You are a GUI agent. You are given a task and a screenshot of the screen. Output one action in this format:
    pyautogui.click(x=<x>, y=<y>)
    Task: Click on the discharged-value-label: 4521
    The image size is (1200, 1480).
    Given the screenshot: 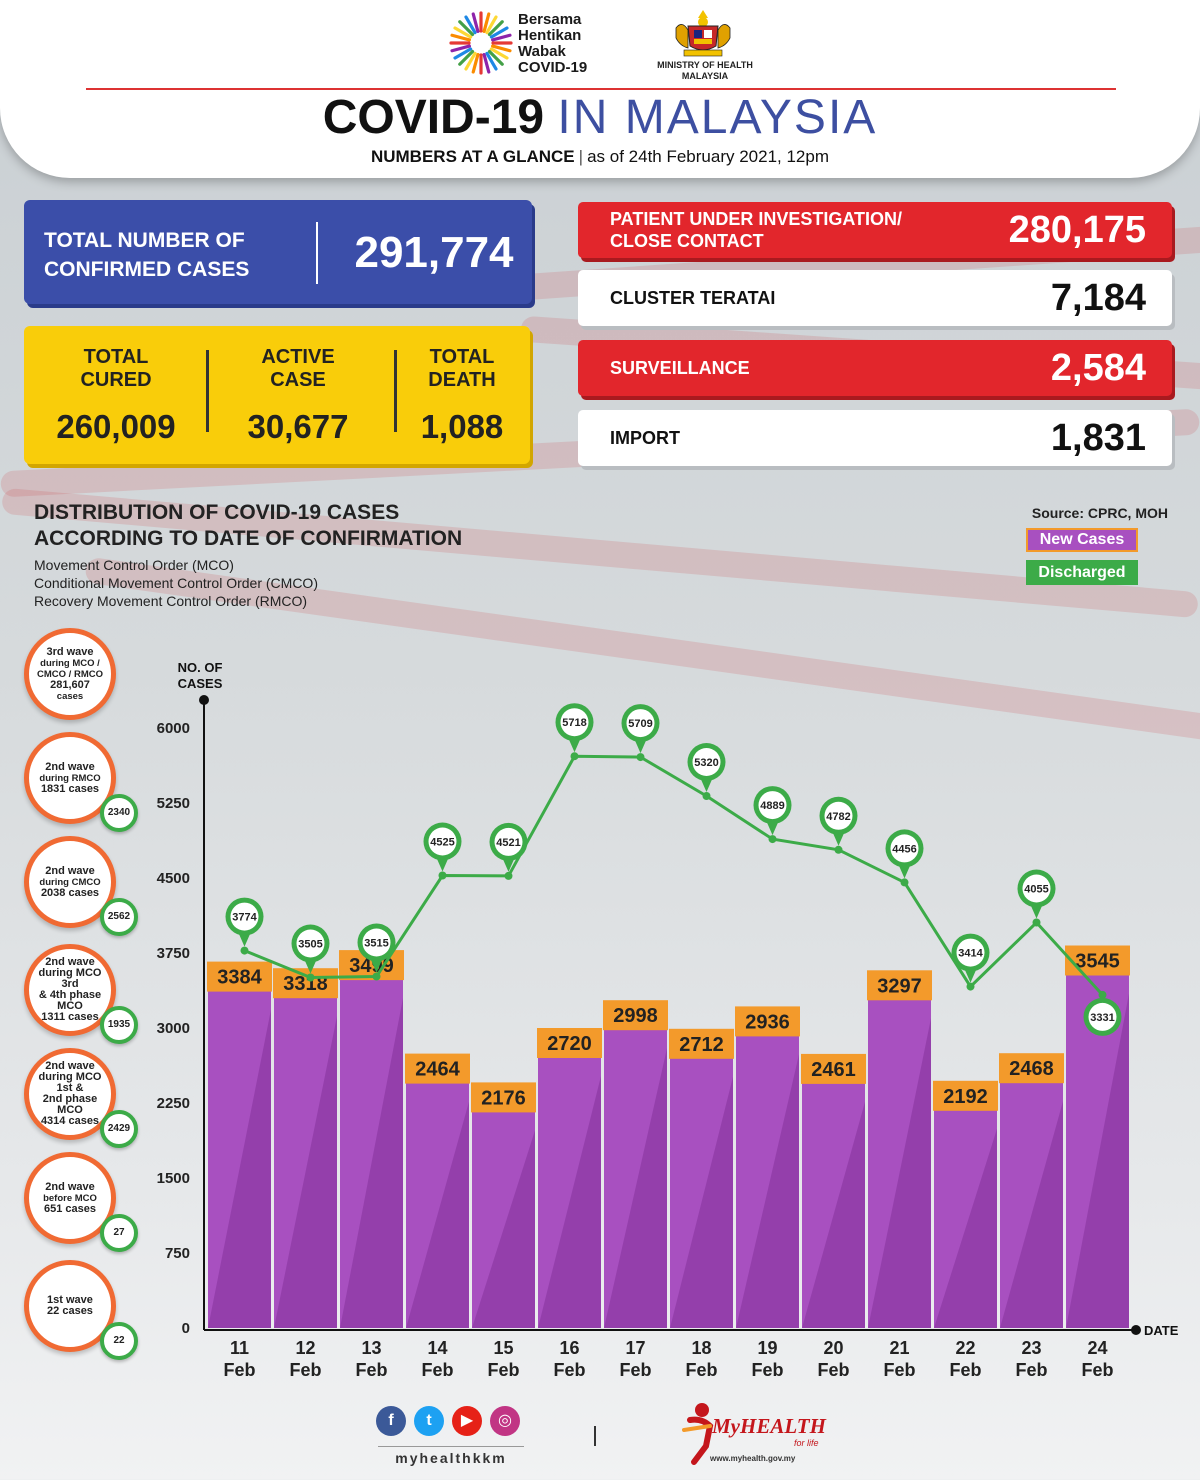 What is the action you would take?
    pyautogui.click(x=508, y=843)
    